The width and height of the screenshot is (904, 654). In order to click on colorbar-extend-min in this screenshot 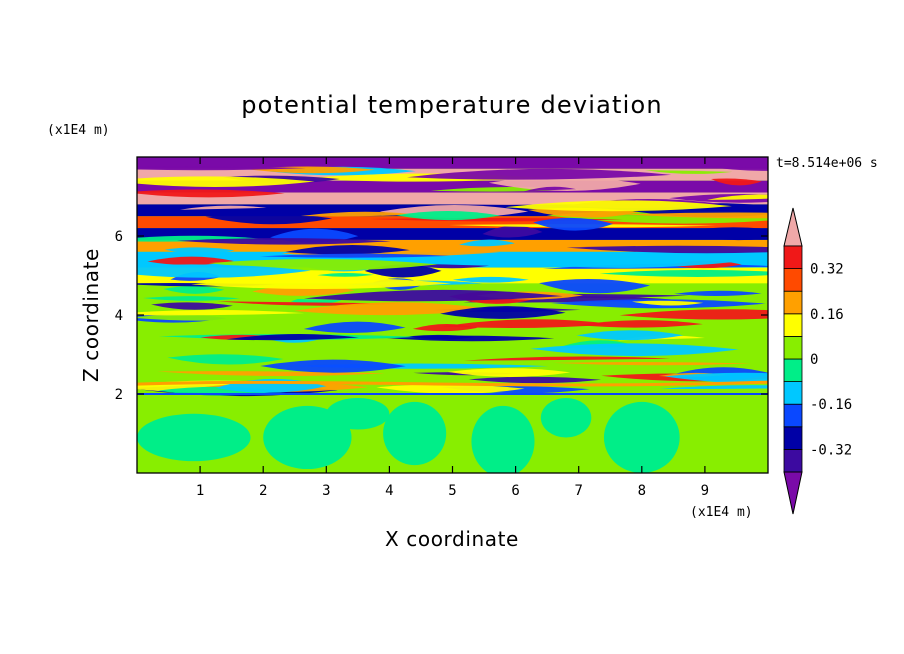, I will do `click(793, 493)`.